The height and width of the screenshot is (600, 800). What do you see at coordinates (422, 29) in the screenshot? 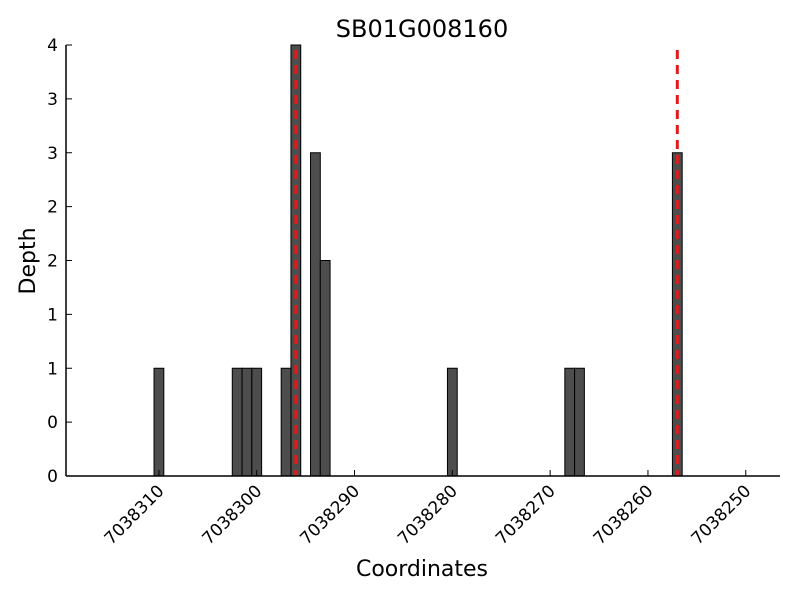
I see `chart-title: SB01G008160` at bounding box center [422, 29].